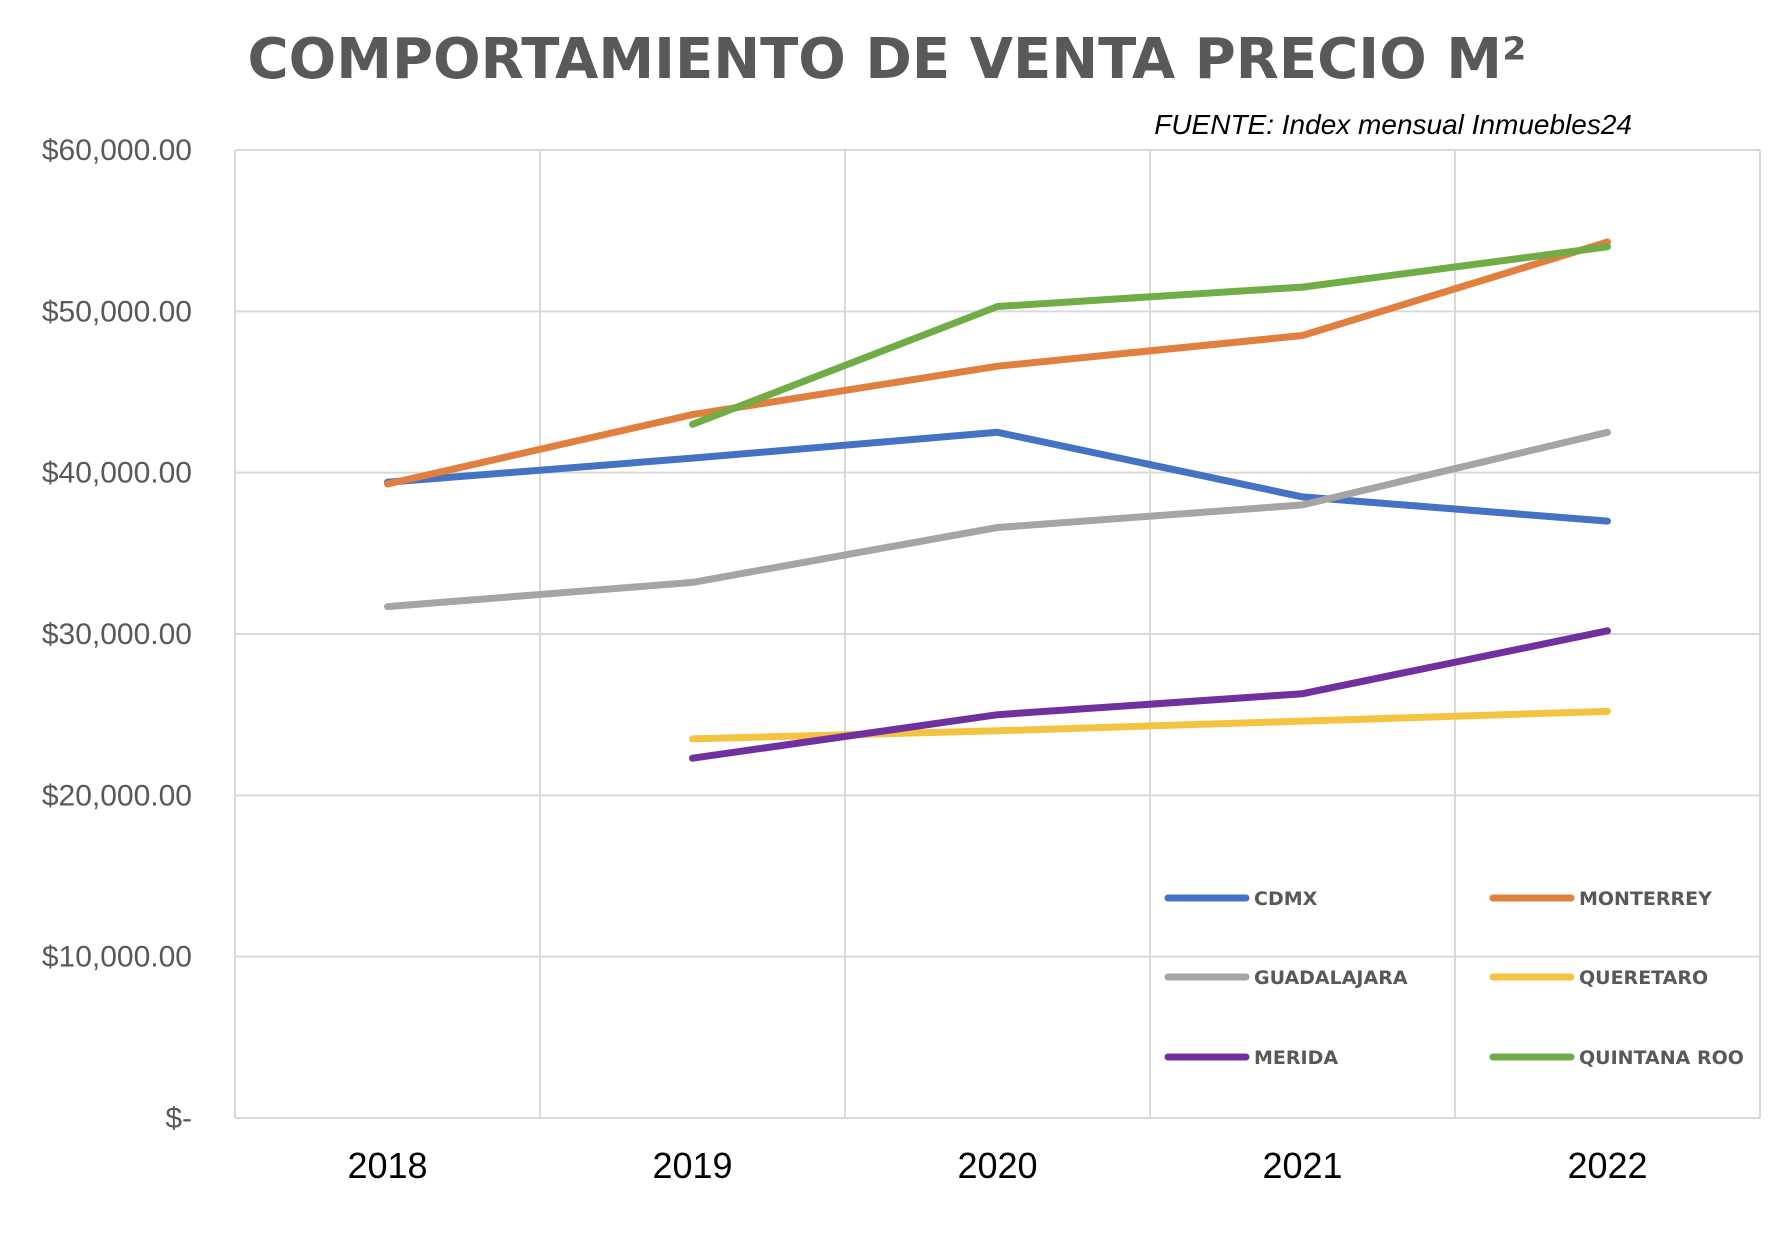  What do you see at coordinates (1607, 1165) in the screenshot?
I see `x-tick-label: 2022` at bounding box center [1607, 1165].